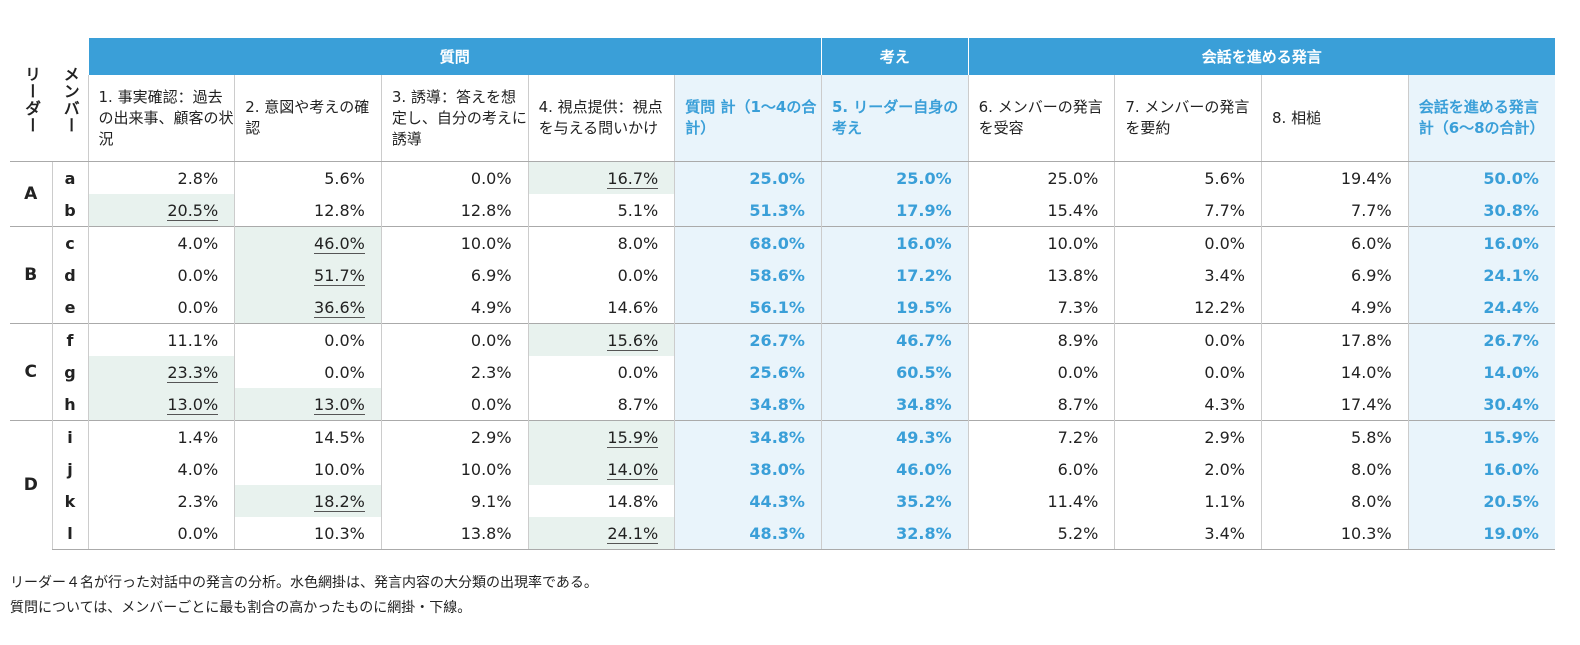 Image resolution: width=1580 pixels, height=645 pixels. What do you see at coordinates (777, 275) in the screenshot?
I see `cell-value: 58.6%` at bounding box center [777, 275].